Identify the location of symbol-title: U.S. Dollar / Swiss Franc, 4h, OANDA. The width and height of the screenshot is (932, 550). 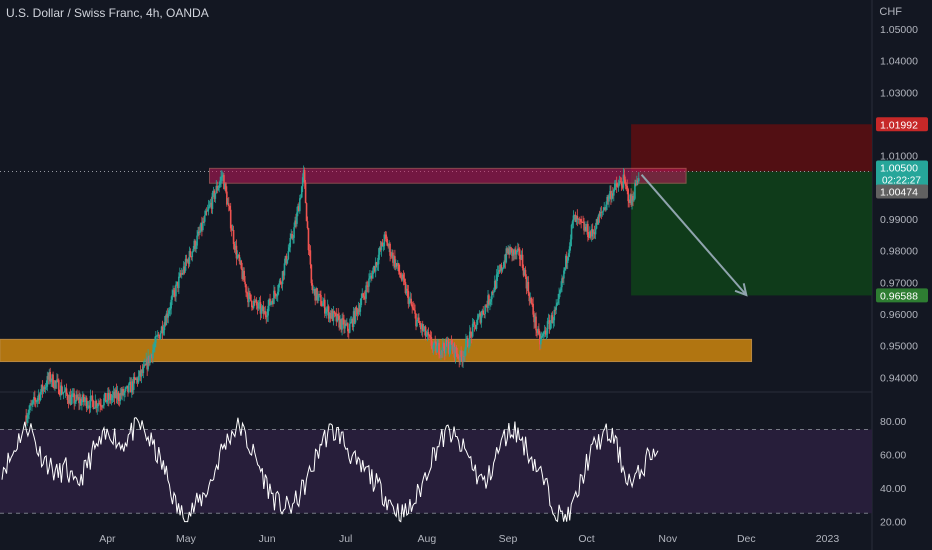
(107, 13).